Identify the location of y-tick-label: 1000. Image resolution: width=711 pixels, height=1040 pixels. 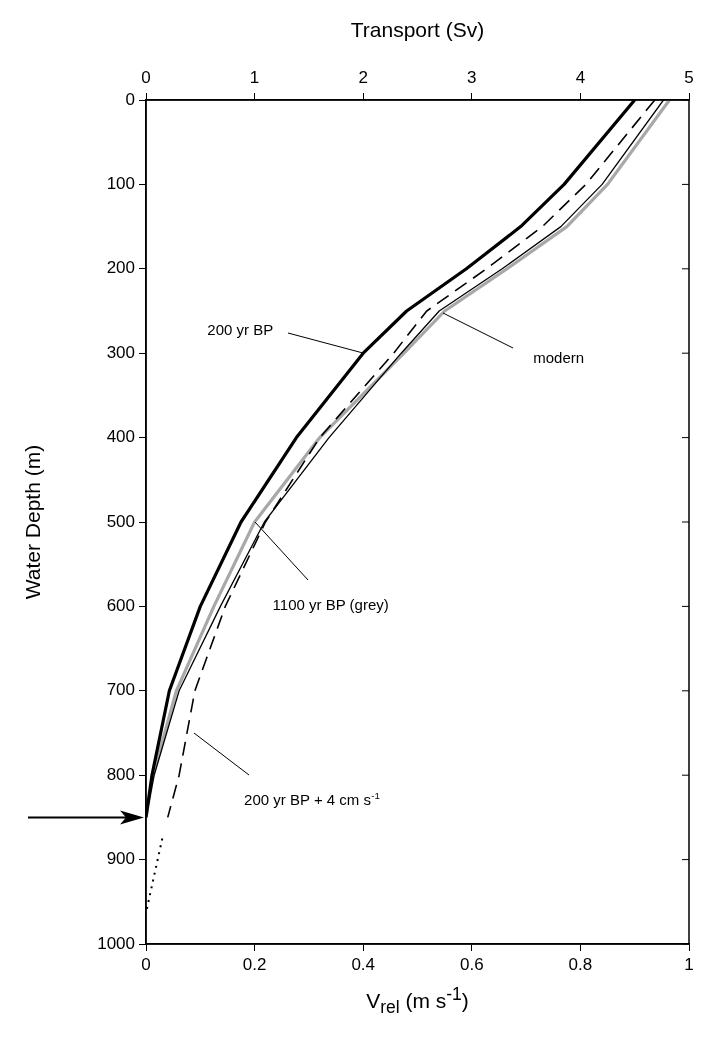
(116, 943).